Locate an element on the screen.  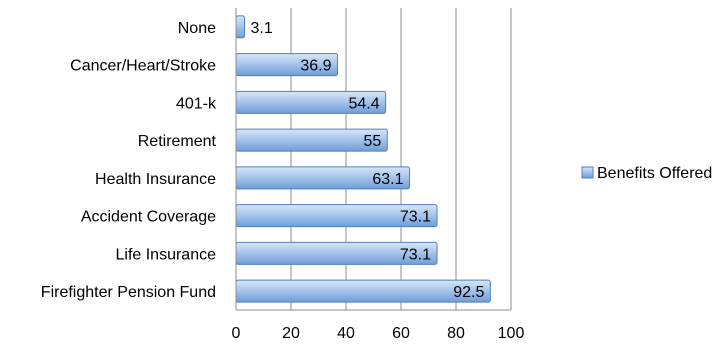
data-label: 55 is located at coordinates (372, 141).